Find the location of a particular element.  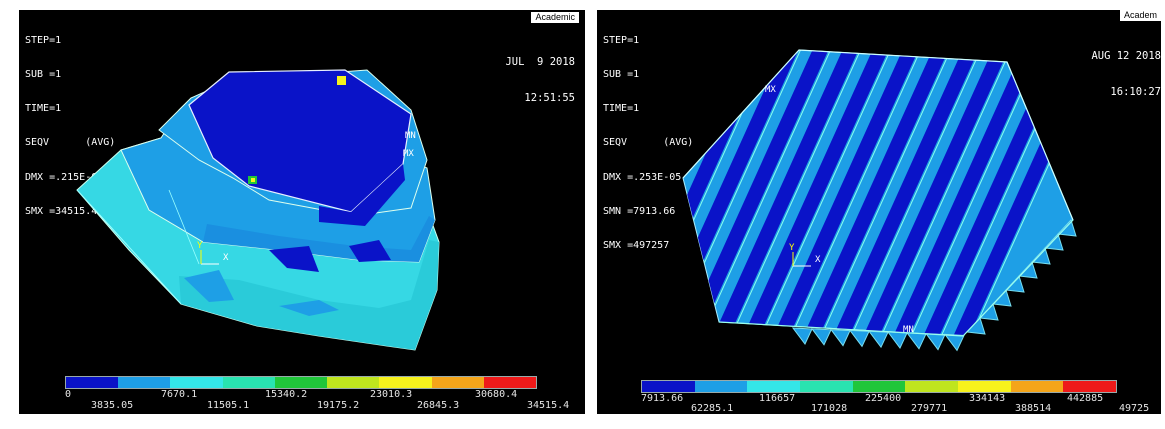

right-legend-labels-top: 7913.66 116657 225400 334143 442885 is located at coordinates (901, 399).